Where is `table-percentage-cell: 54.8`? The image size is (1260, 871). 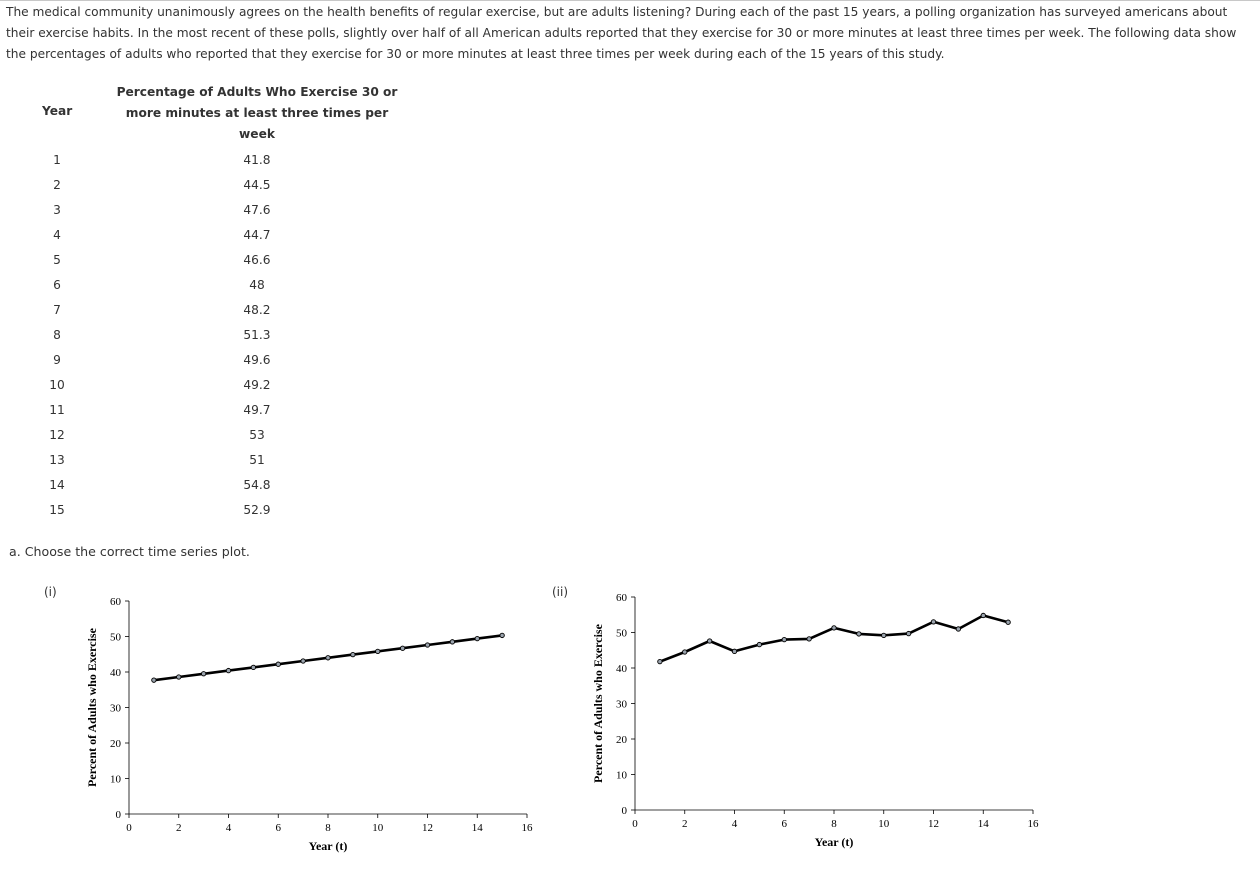
table-percentage-cell: 54.8 is located at coordinates (257, 485).